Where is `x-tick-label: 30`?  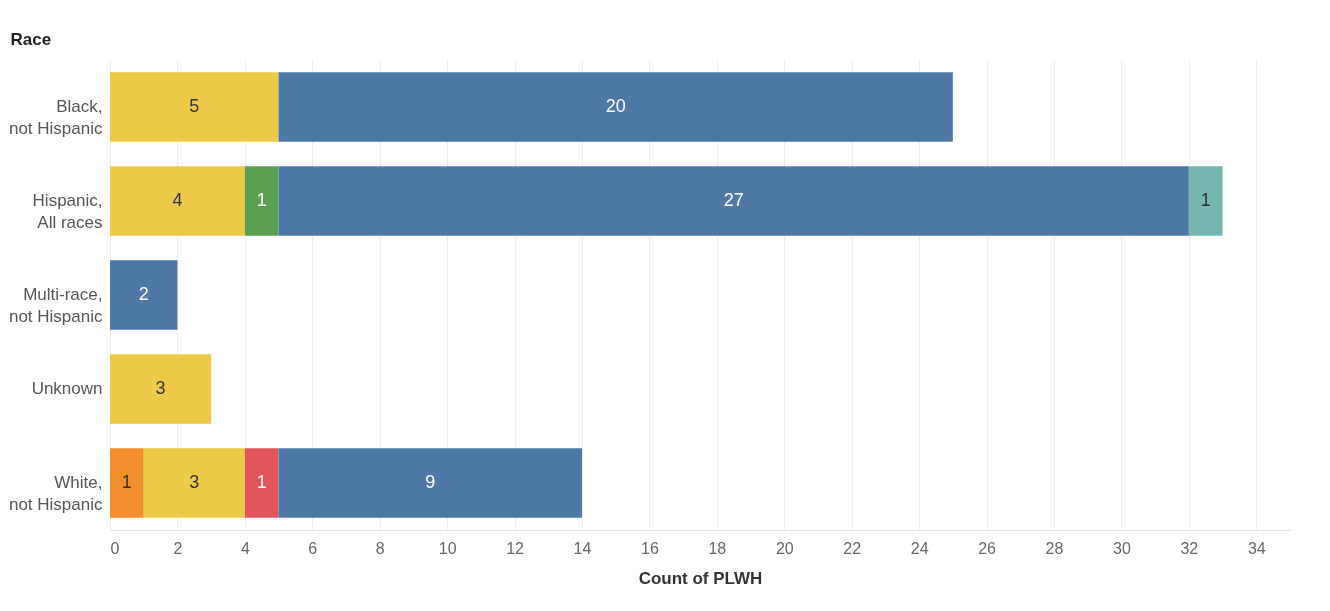
x-tick-label: 30 is located at coordinates (1122, 548).